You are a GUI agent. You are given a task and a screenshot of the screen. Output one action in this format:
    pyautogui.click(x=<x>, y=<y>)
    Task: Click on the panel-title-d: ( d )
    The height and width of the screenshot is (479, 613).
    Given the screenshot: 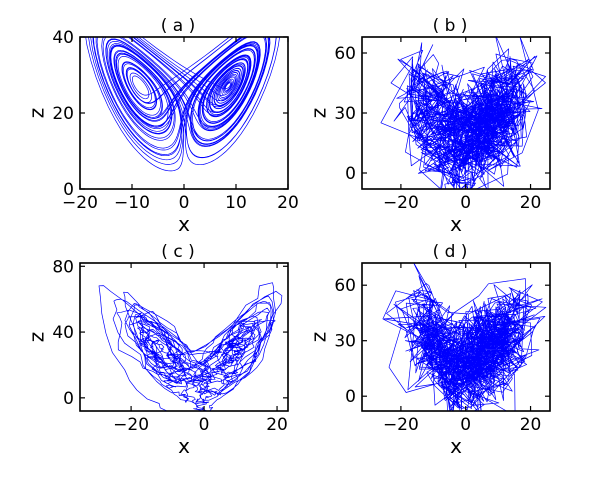 What is the action you would take?
    pyautogui.click(x=450, y=252)
    